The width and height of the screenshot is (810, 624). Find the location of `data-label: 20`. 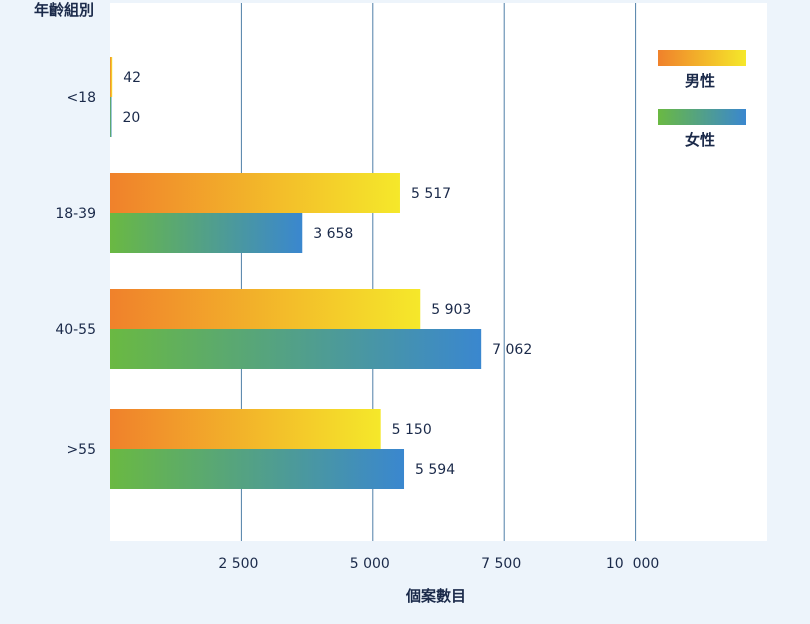

data-label: 20 is located at coordinates (132, 118).